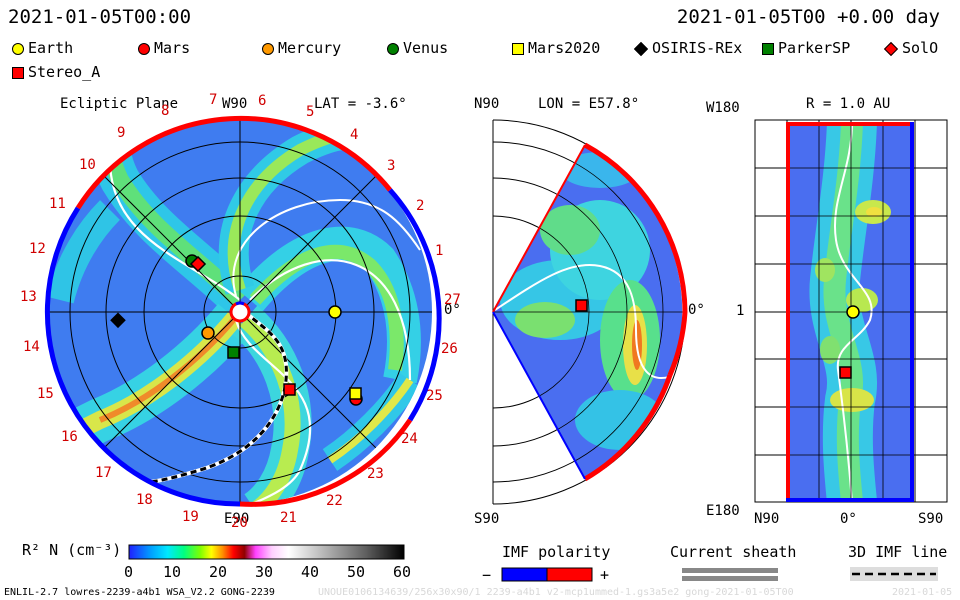 Image resolution: width=960 pixels, height=600 pixels. What do you see at coordinates (733, 552) in the screenshot?
I see `current-sheath-label: Current sheath` at bounding box center [733, 552].